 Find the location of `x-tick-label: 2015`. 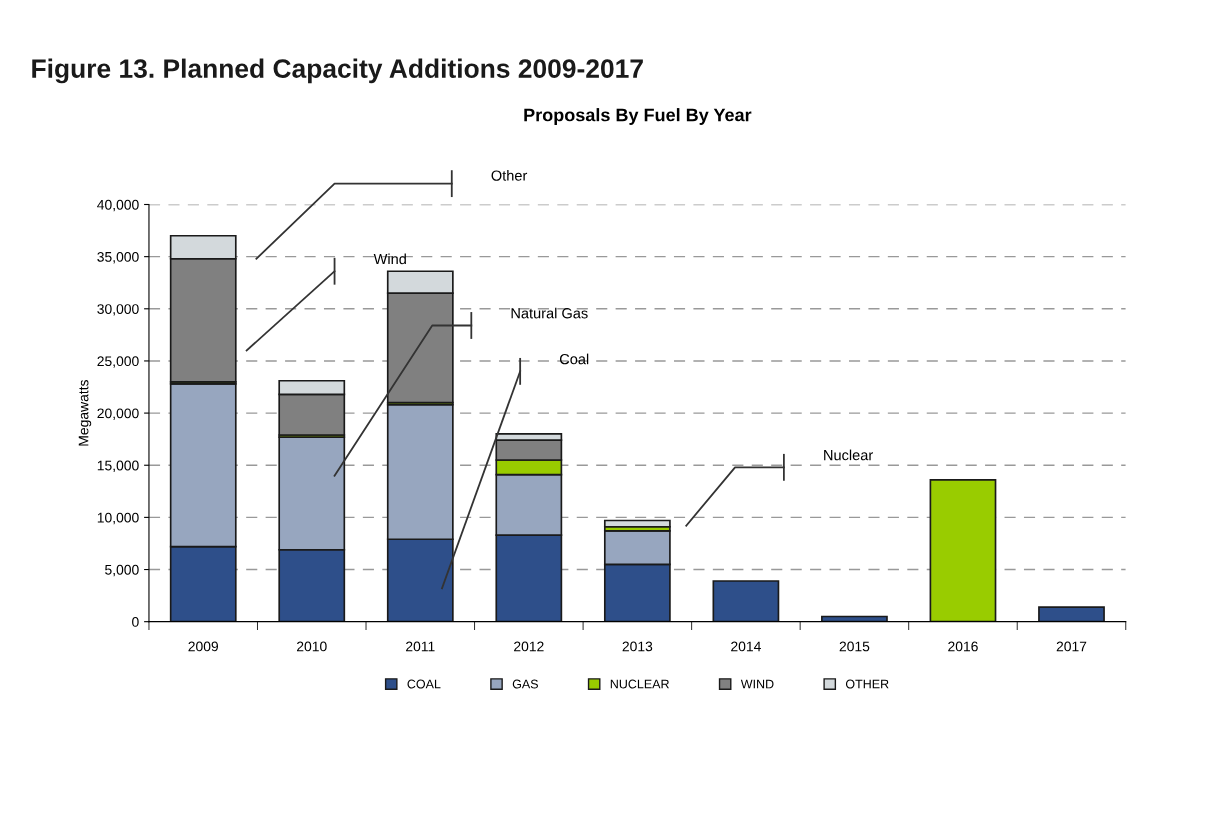

x-tick-label: 2015 is located at coordinates (854, 646).